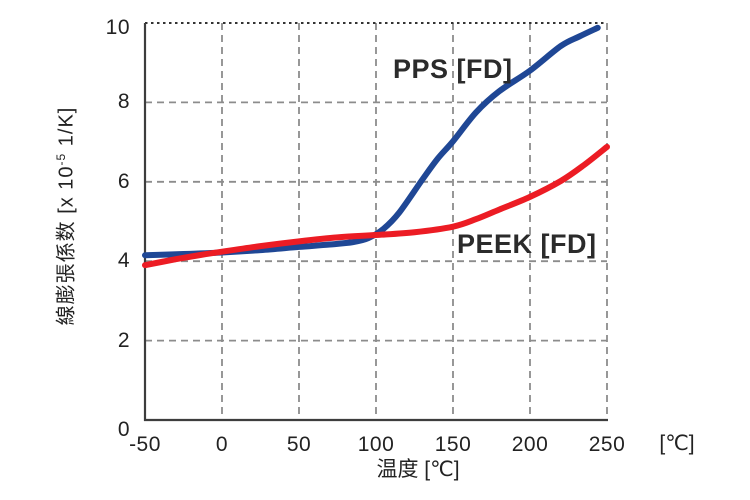 This screenshot has width=750, height=500. I want to click on y-tick-label: 8, so click(123, 102).